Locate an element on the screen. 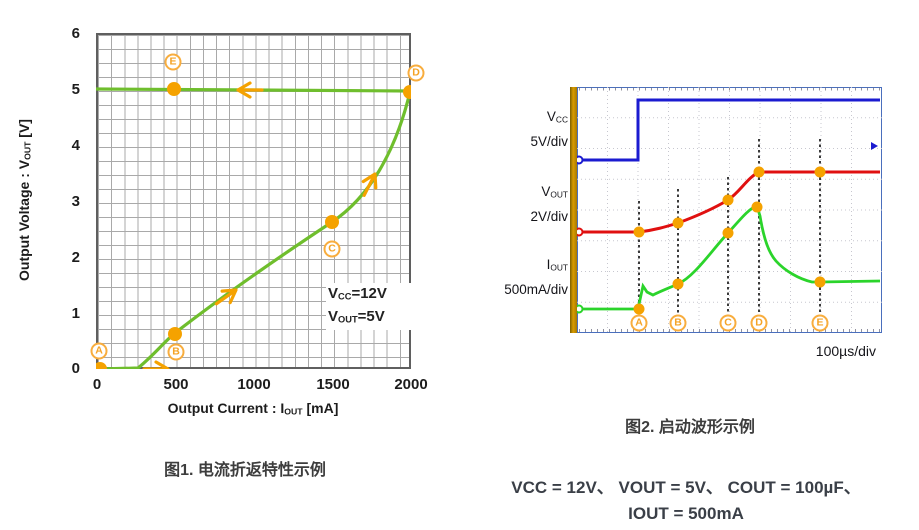 The height and width of the screenshot is (530, 919). fig2-left-intensity-bar is located at coordinates (573, 210).